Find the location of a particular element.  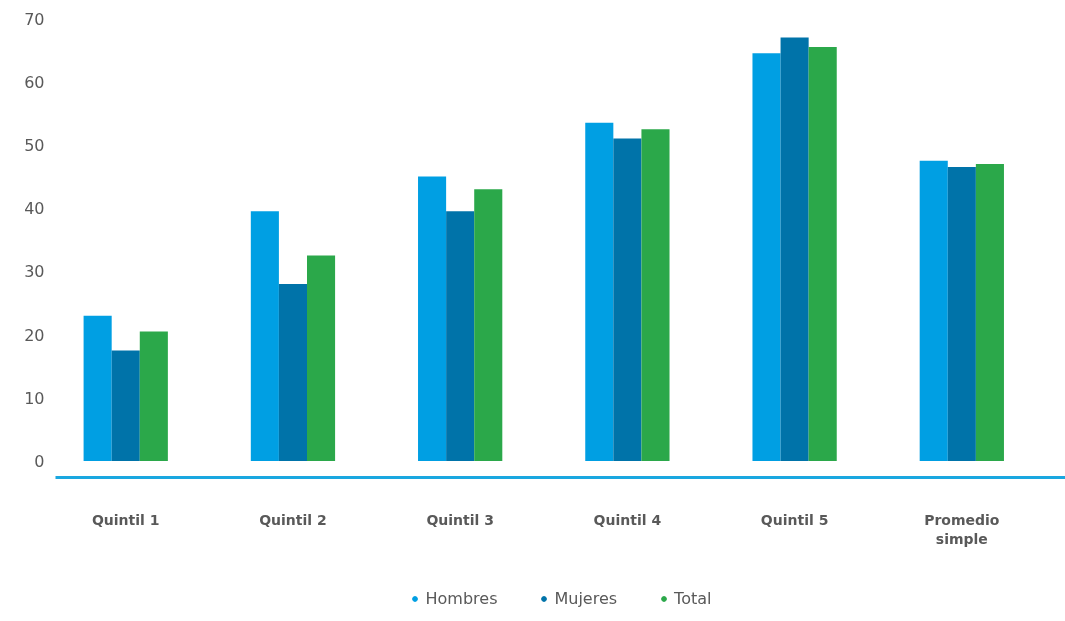

y-tick-label: 60 is located at coordinates (34, 82).